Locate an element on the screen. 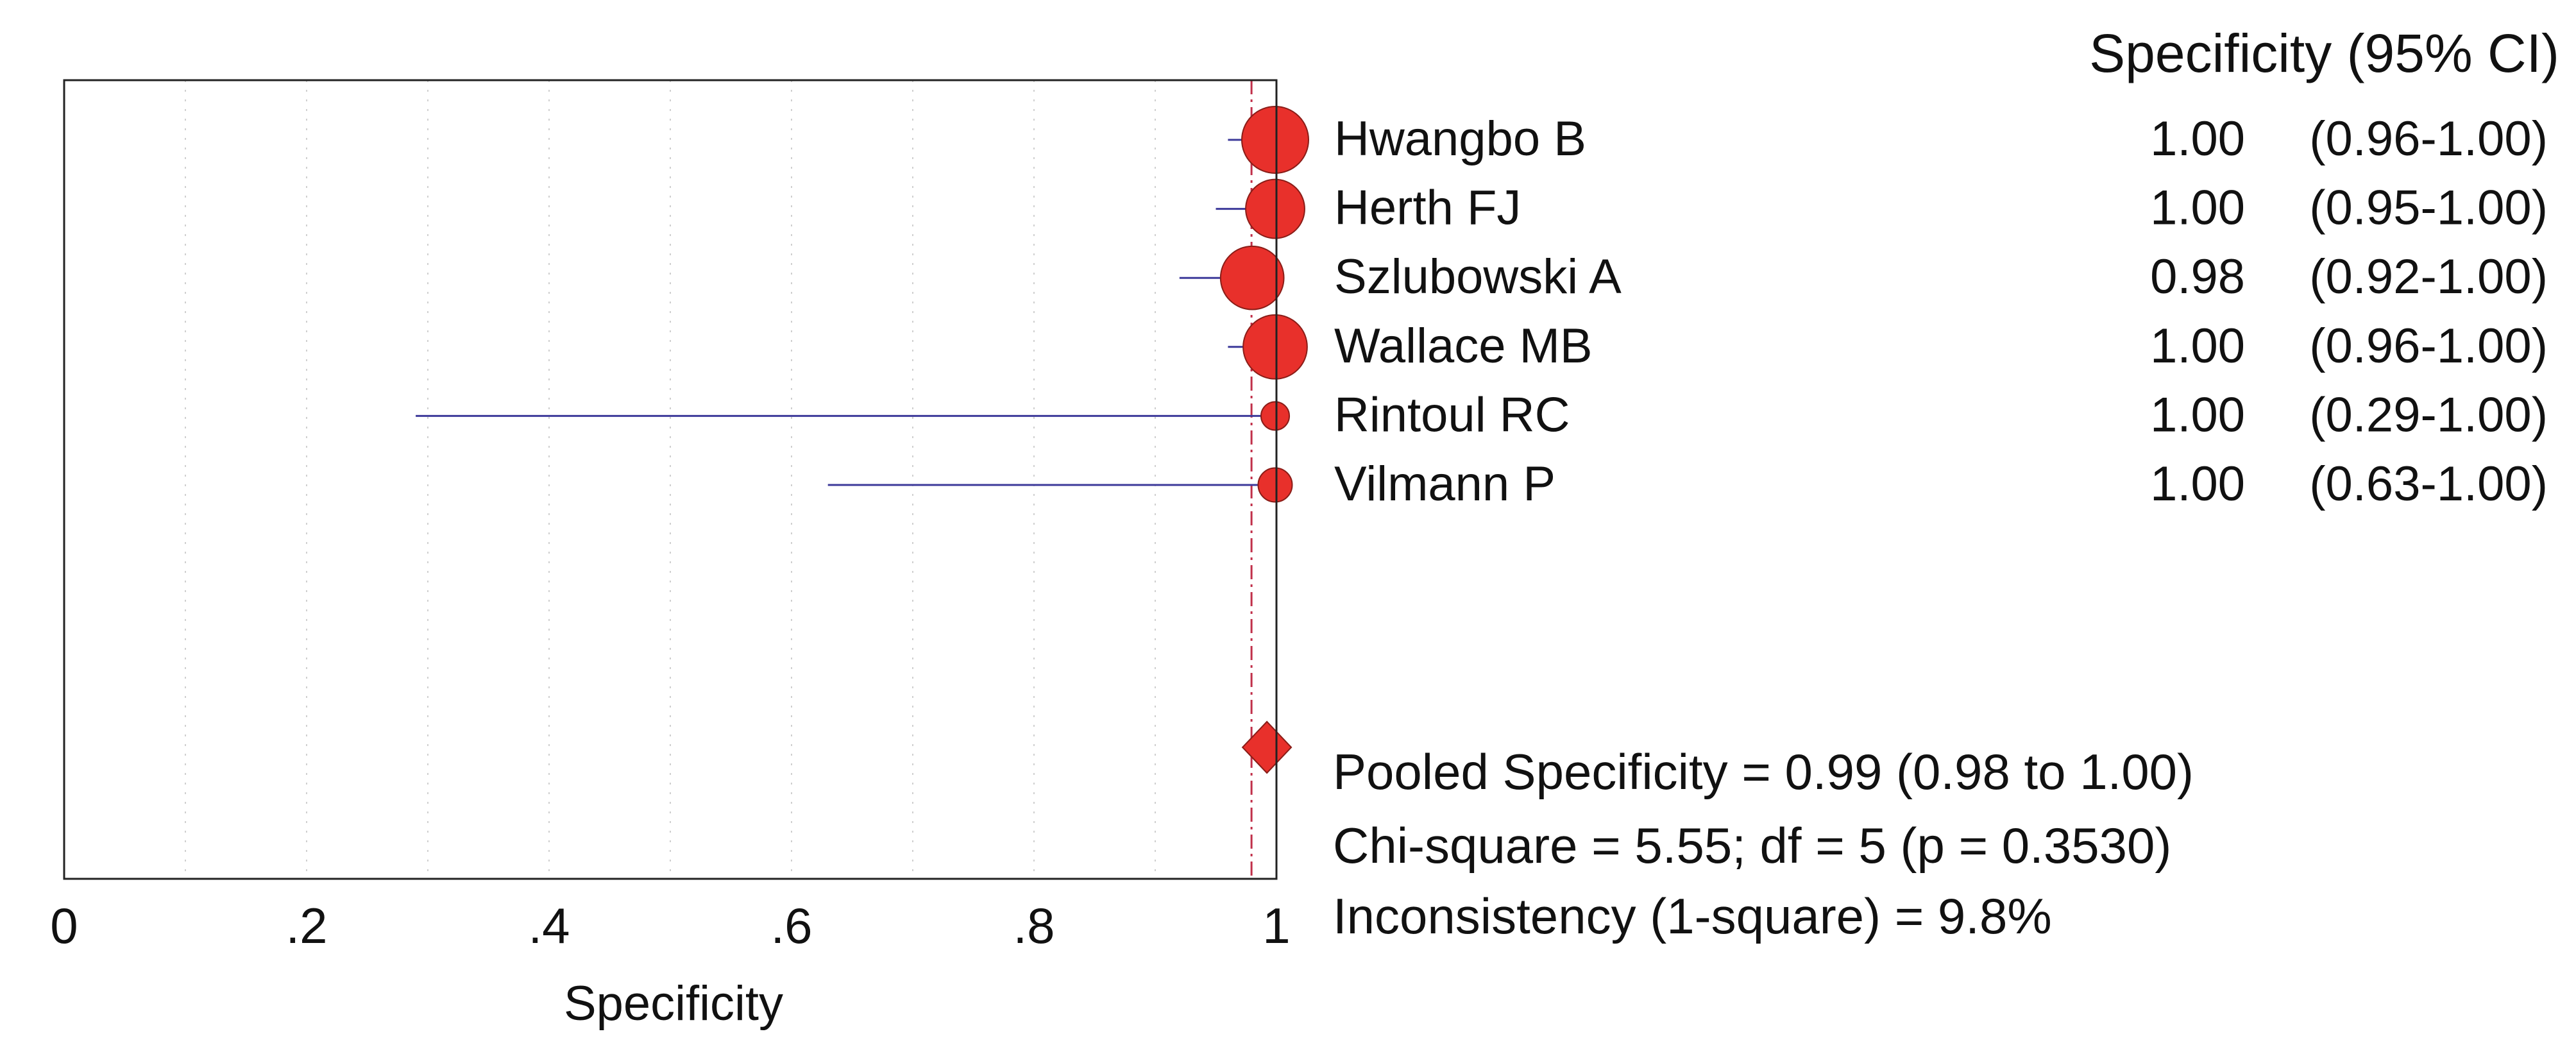 This screenshot has height=1061, width=2576. x-tick-label: .6 is located at coordinates (791, 926).